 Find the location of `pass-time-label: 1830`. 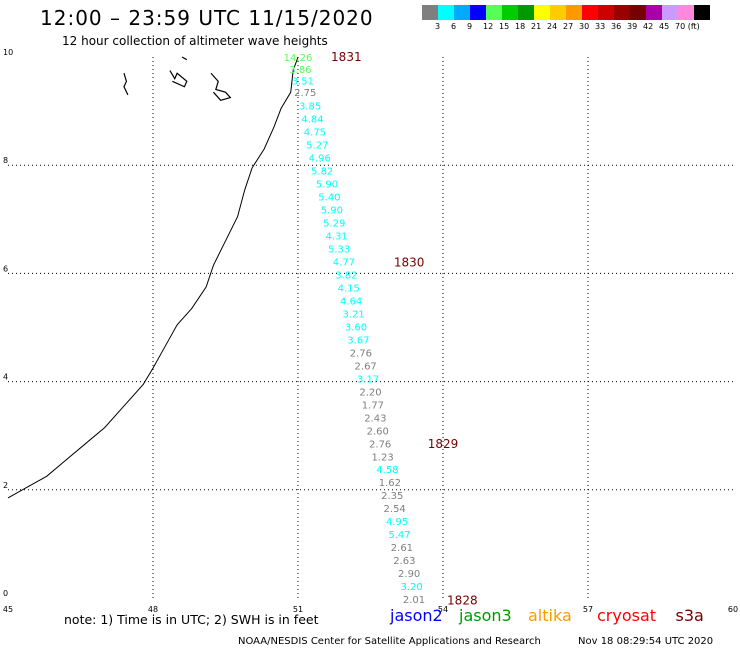

pass-time-label: 1830 is located at coordinates (409, 263).